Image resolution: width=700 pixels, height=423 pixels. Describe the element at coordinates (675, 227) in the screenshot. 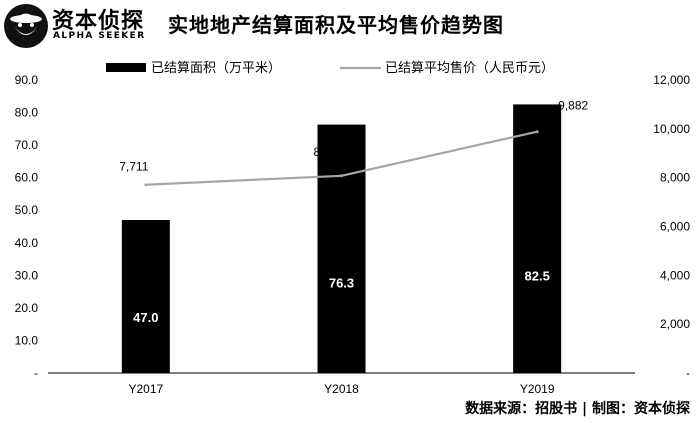

I see `right-axis-tick-label: 6,000` at that location.